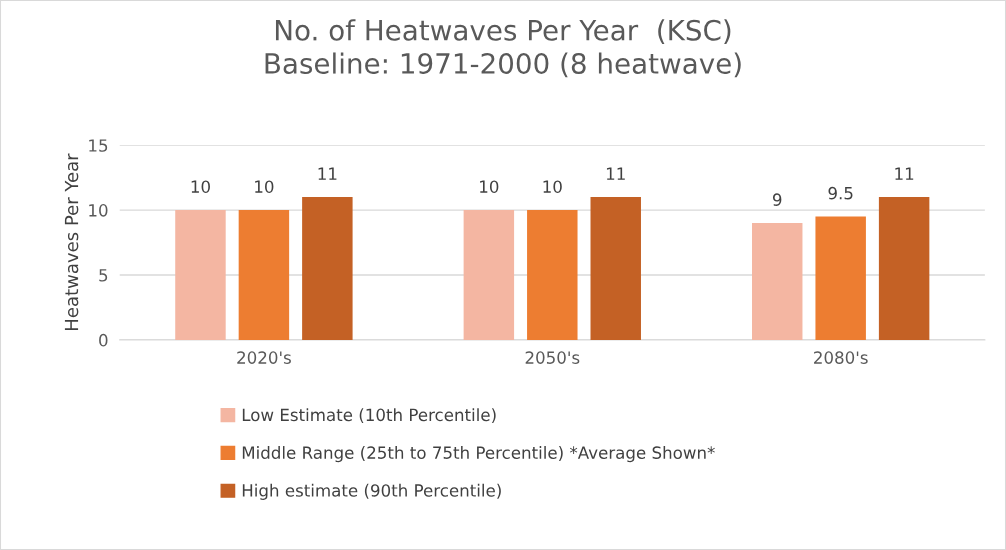  What do you see at coordinates (841, 357) in the screenshot?
I see `x-tick-label: 2080's` at bounding box center [841, 357].